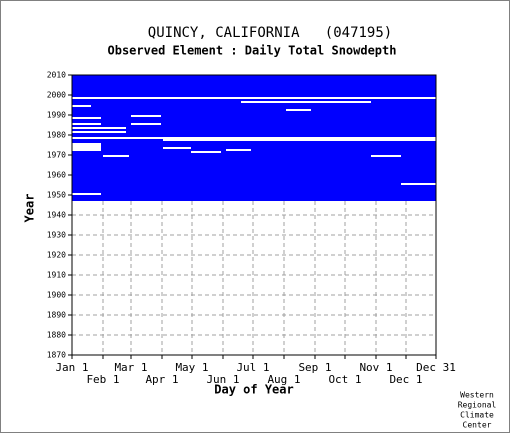  I want to click on y-tick-label: 2010, so click(56, 75).